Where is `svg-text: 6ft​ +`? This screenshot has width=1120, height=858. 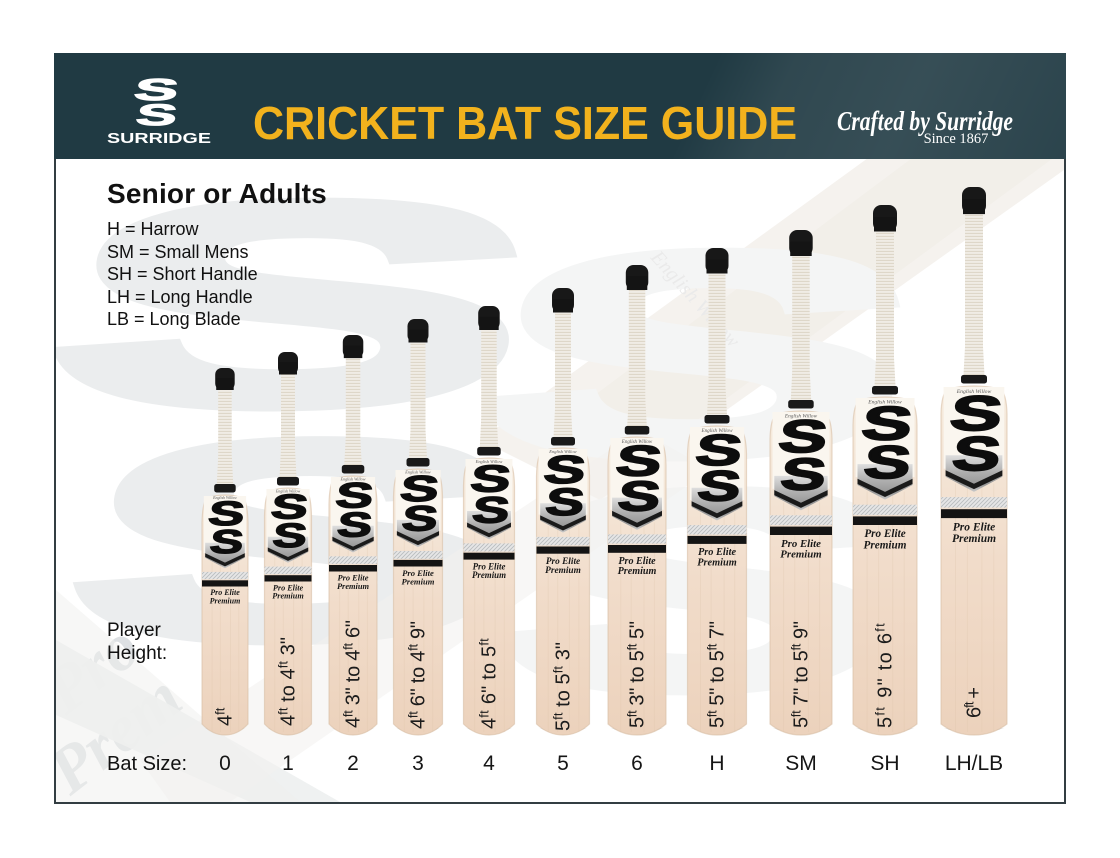 svg-text: 6ft​ + is located at coordinates (974, 702).